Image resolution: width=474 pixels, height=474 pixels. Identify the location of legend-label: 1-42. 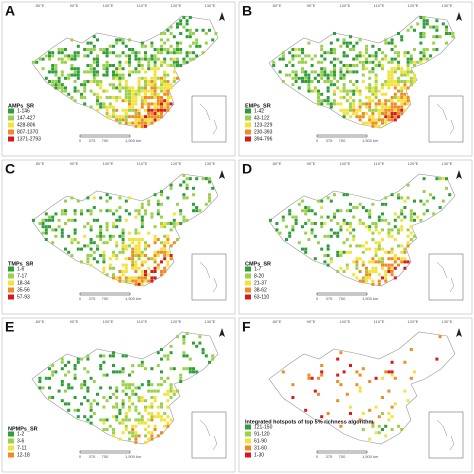
(259, 111).